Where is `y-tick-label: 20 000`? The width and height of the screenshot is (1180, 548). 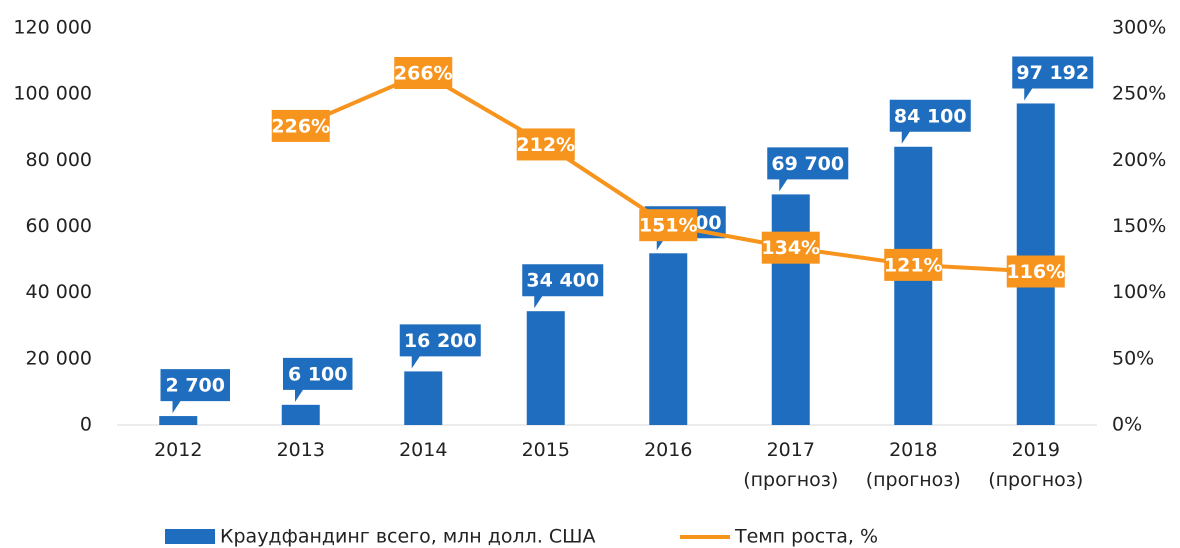 y-tick-label: 20 000 is located at coordinates (59, 358).